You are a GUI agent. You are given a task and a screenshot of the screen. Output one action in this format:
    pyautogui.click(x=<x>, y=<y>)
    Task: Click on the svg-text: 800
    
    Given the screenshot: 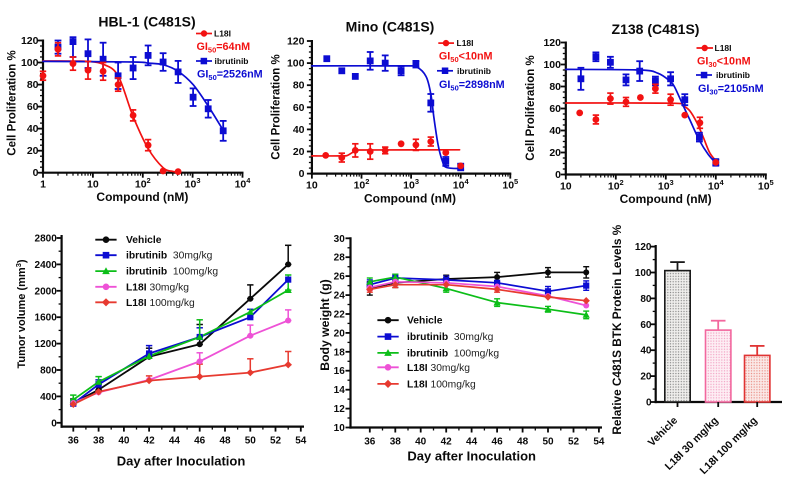 What is the action you would take?
    pyautogui.click(x=48, y=371)
    